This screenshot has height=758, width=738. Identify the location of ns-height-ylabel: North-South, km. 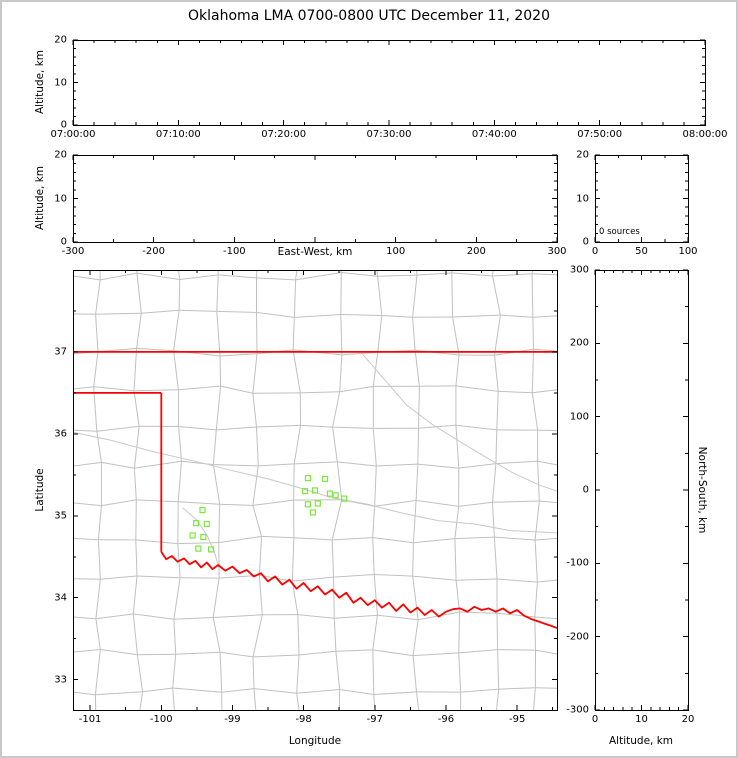
(702, 490).